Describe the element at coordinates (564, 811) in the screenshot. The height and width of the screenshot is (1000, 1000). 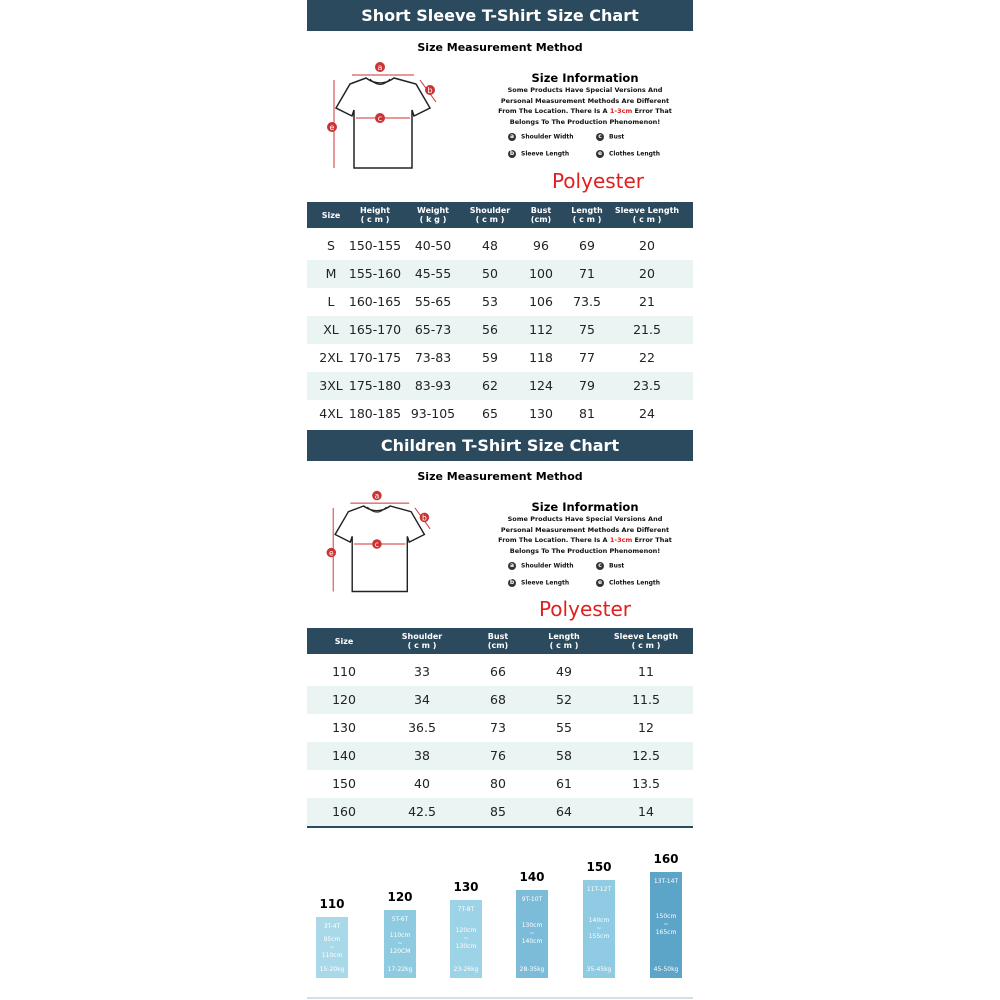
I see `cell: 64` at that location.